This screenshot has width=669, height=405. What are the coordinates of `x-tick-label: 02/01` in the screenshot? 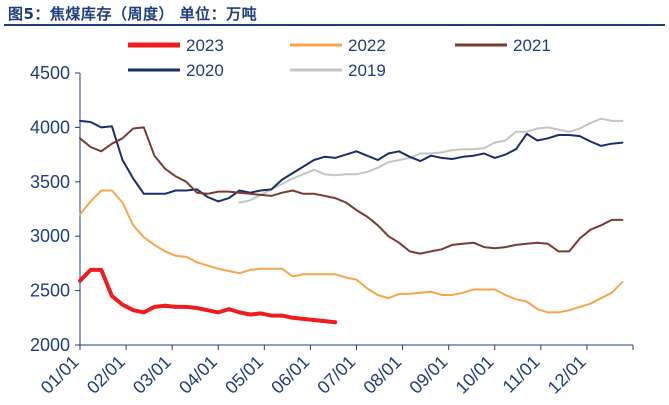 It's located at (106, 375).